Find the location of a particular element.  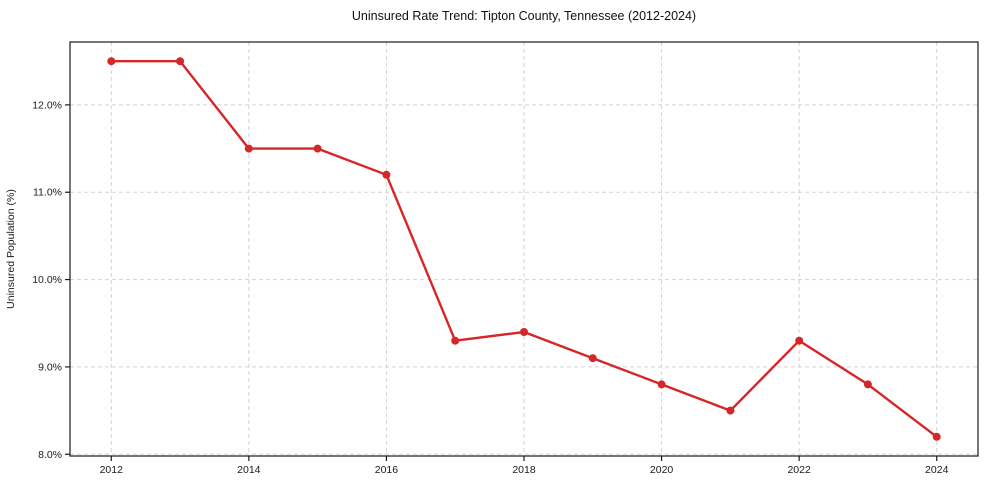

x-tick-label: 2014 is located at coordinates (249, 470).